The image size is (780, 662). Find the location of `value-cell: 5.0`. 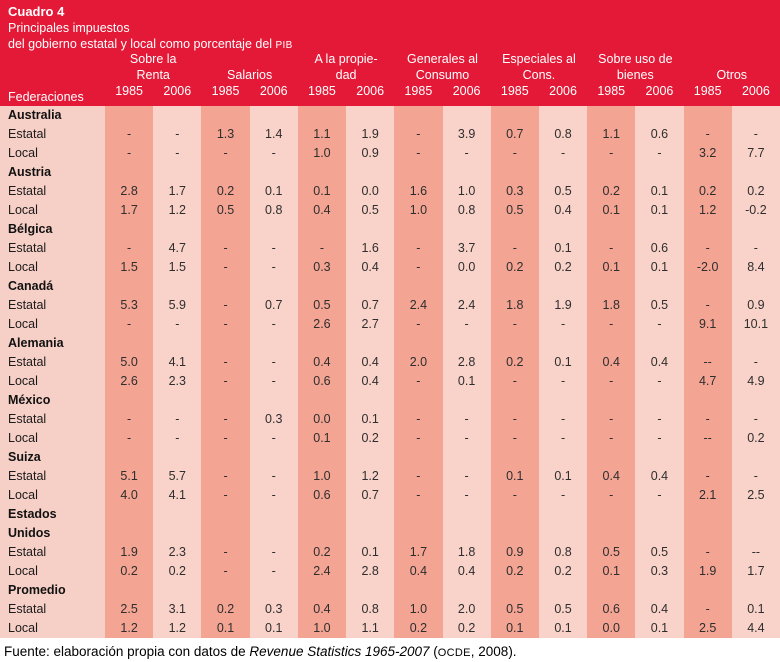

value-cell: 5.0 is located at coordinates (129, 362).